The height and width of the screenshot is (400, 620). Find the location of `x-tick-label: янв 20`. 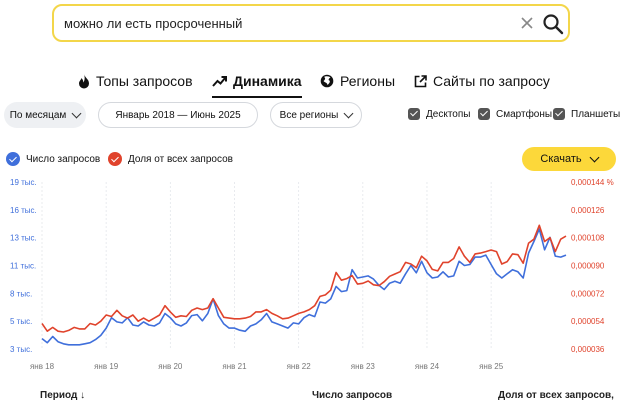

x-tick-label: янв 20 is located at coordinates (170, 366).